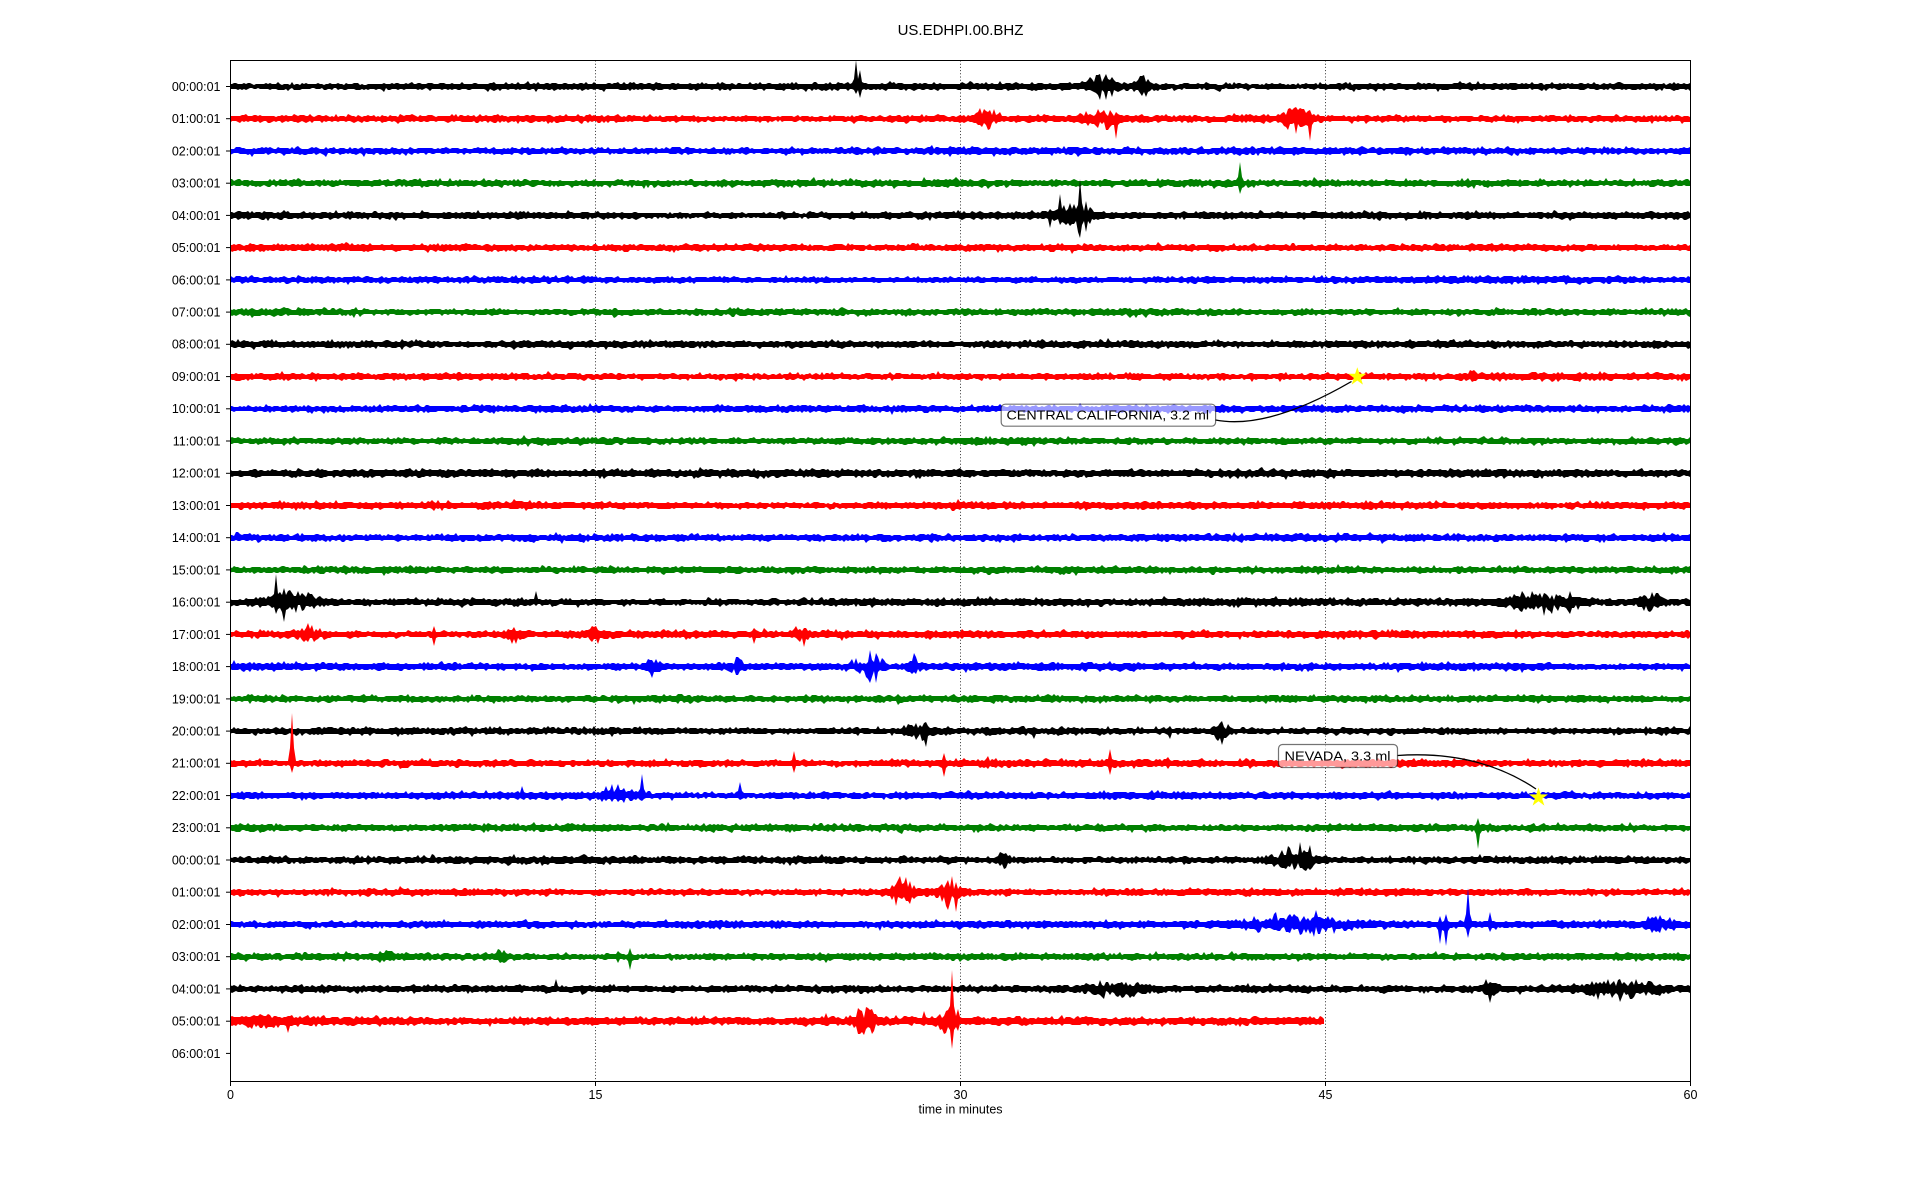 The height and width of the screenshot is (1200, 1920). Describe the element at coordinates (1338, 756) in the screenshot. I see `svg-text: NEVADA, 3.3 ml` at that location.